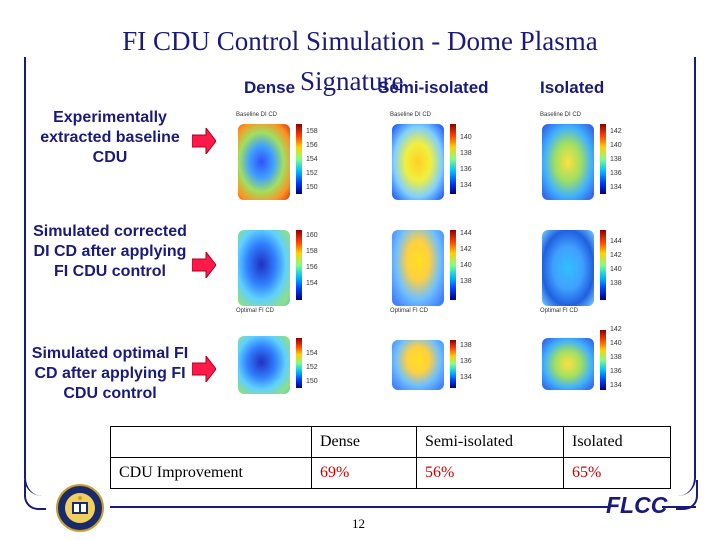 This screenshot has width=720, height=540. What do you see at coordinates (360, 41) in the screenshot?
I see `slide-title: FI CDU Control Simulation - Dome Plasma` at bounding box center [360, 41].